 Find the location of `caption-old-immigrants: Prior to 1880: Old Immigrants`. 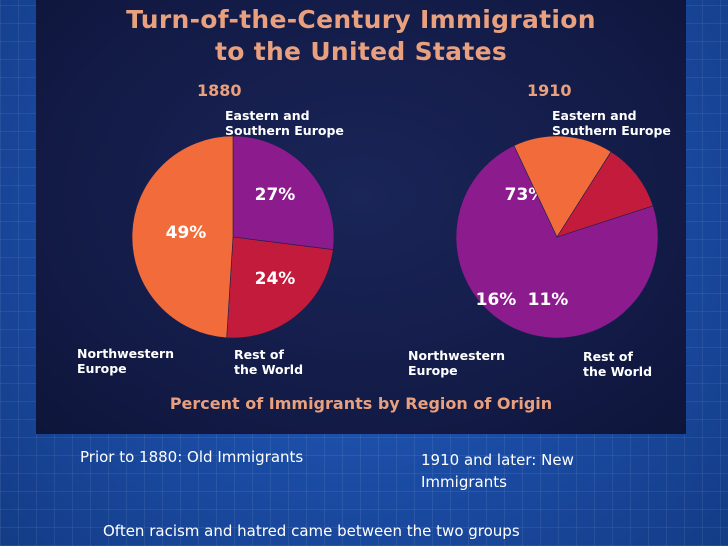

caption-old-immigrants: Prior to 1880: Old Immigrants is located at coordinates (192, 457).